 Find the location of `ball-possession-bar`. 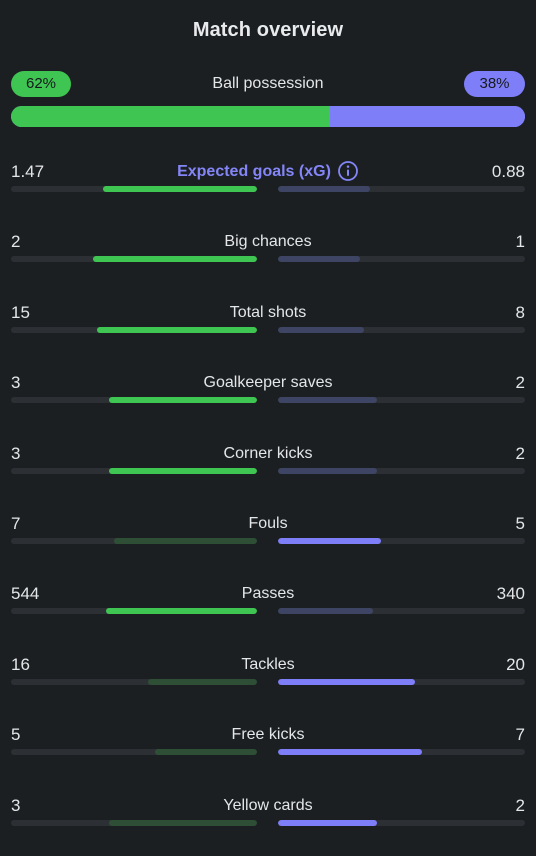

ball-possession-bar is located at coordinates (268, 116).